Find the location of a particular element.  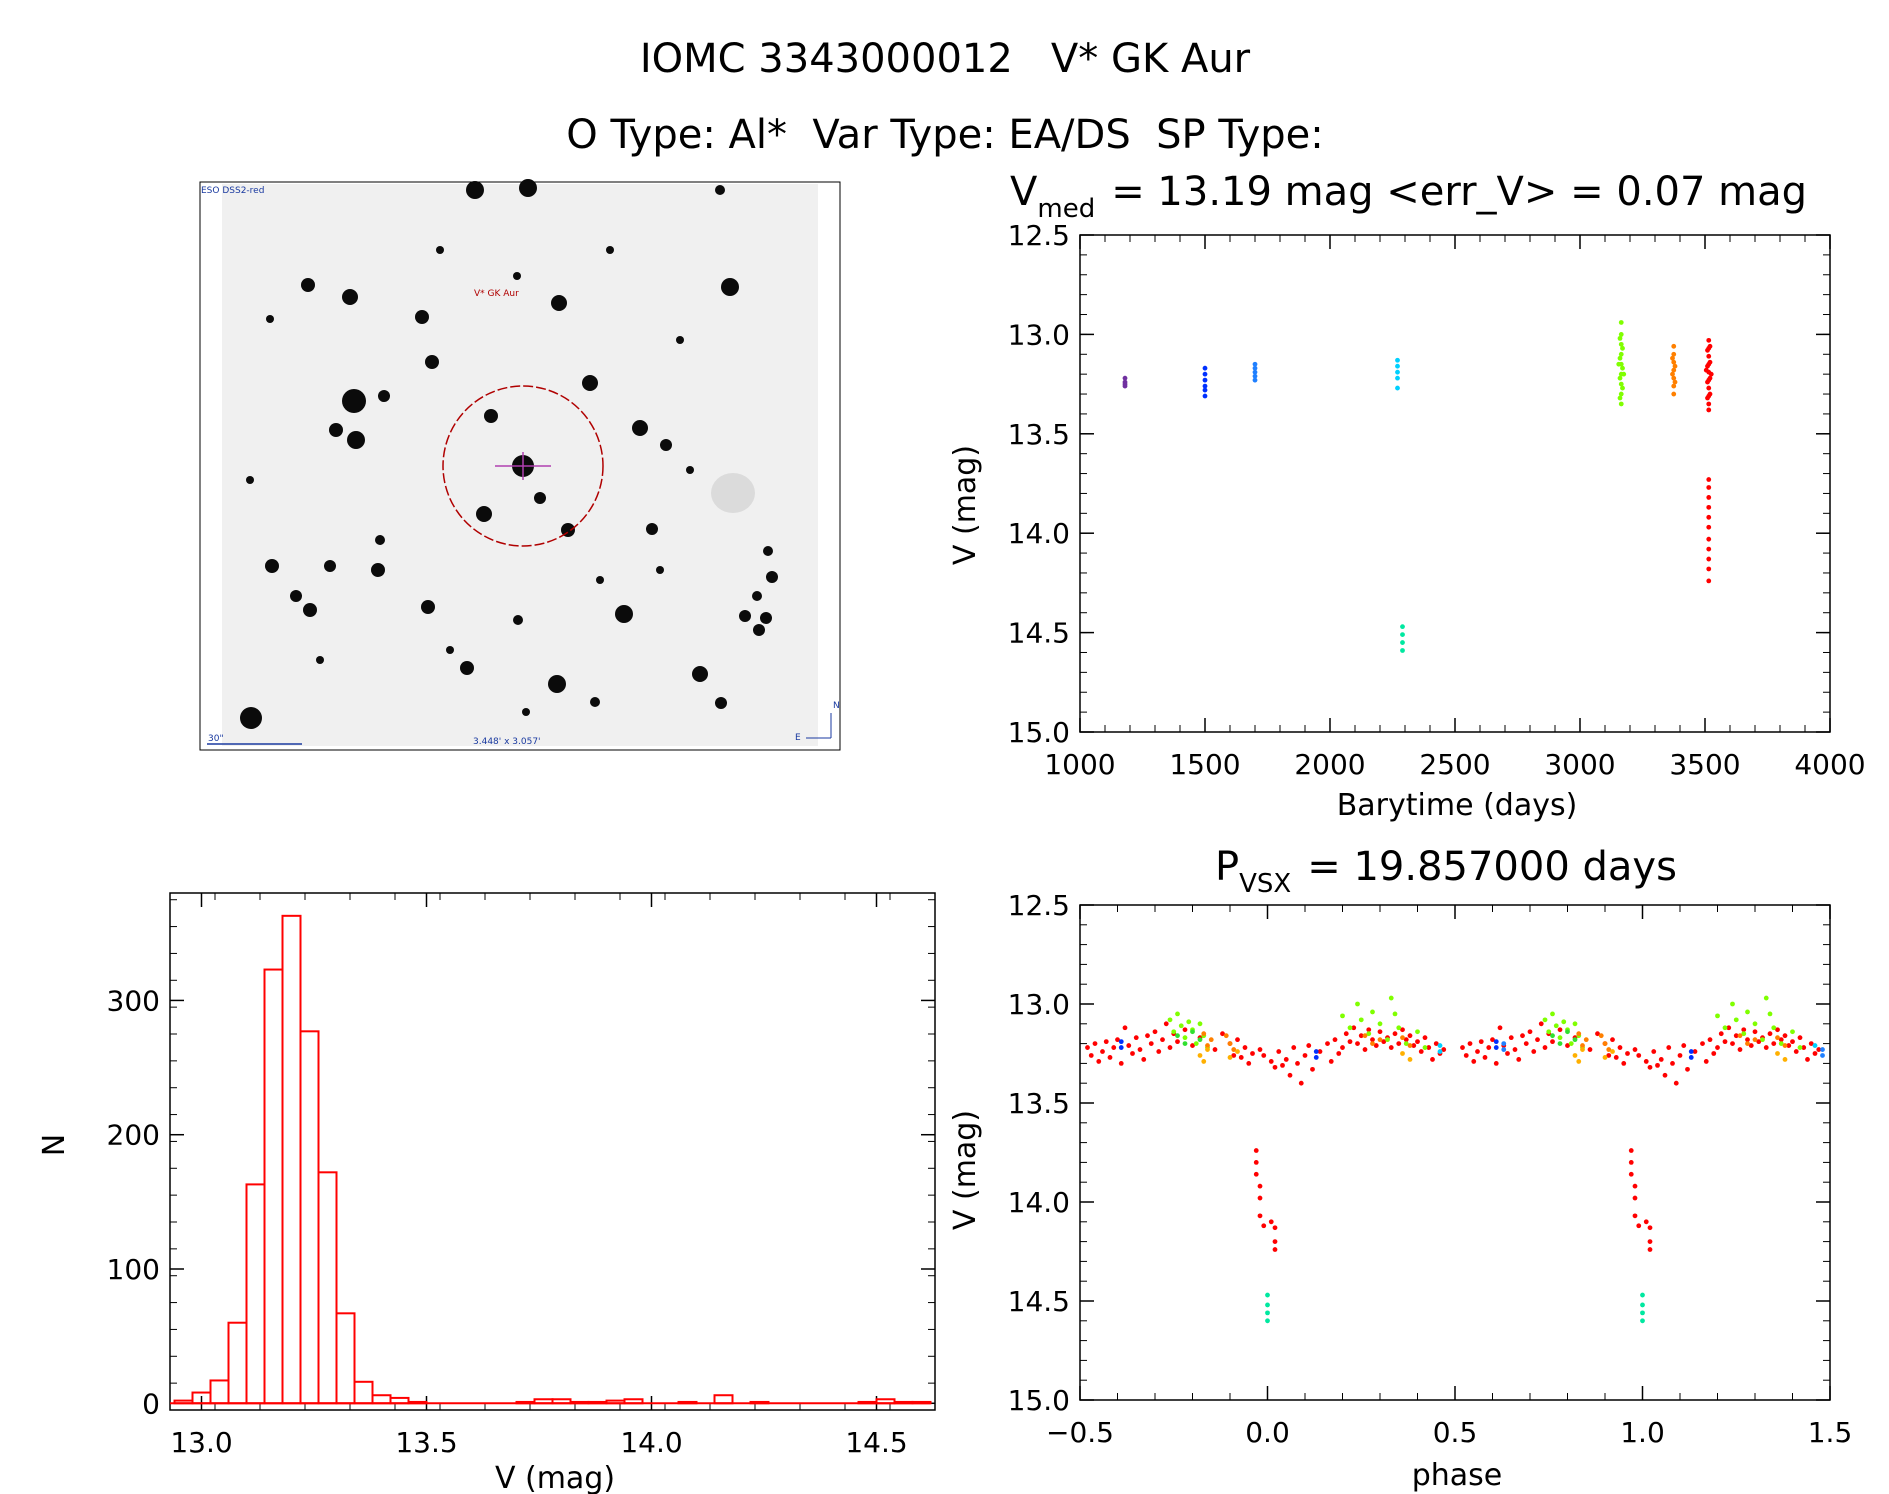

y-tick-label: 100 is located at coordinates (133, 1269).